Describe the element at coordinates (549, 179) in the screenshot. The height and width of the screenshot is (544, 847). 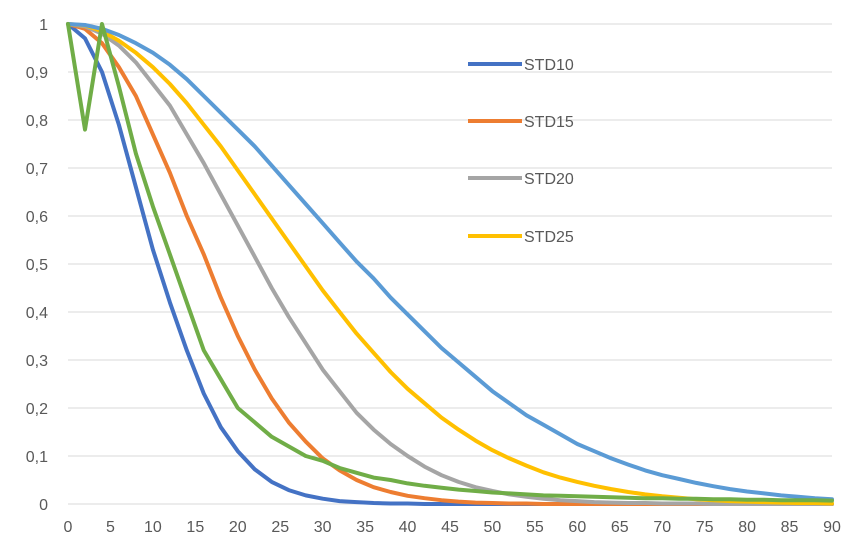
I see `legend-label: STD20` at that location.